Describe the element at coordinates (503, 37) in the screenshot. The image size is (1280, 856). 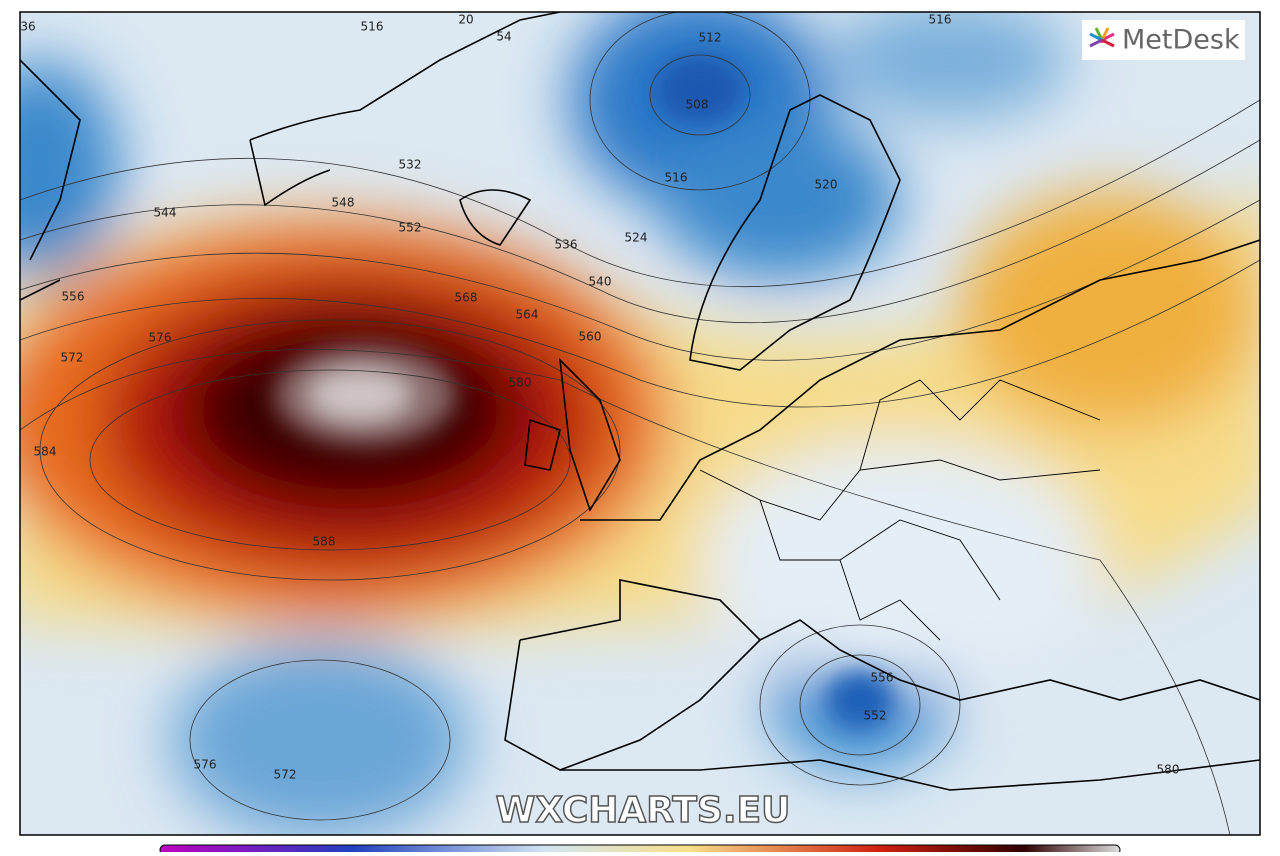
I see `contour-label: 54` at that location.